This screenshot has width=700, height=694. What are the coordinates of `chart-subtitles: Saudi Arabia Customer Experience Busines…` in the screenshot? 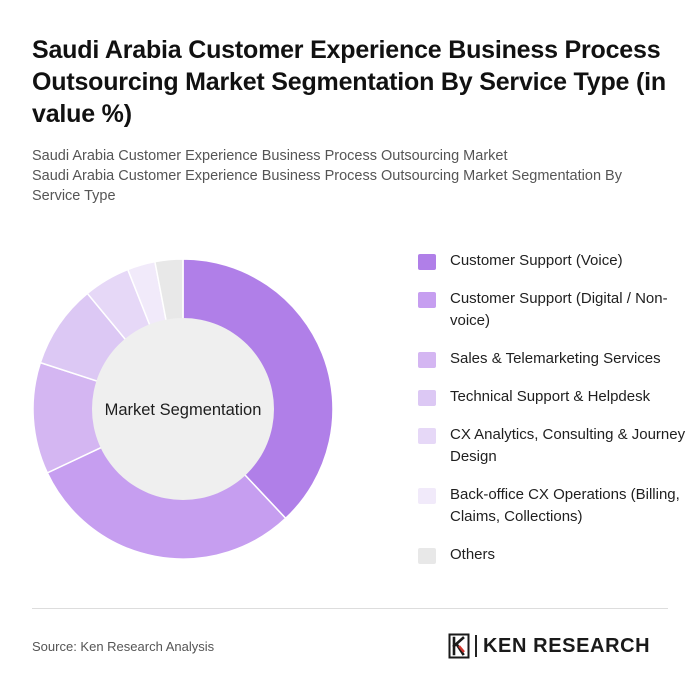 It's located at (352, 176).